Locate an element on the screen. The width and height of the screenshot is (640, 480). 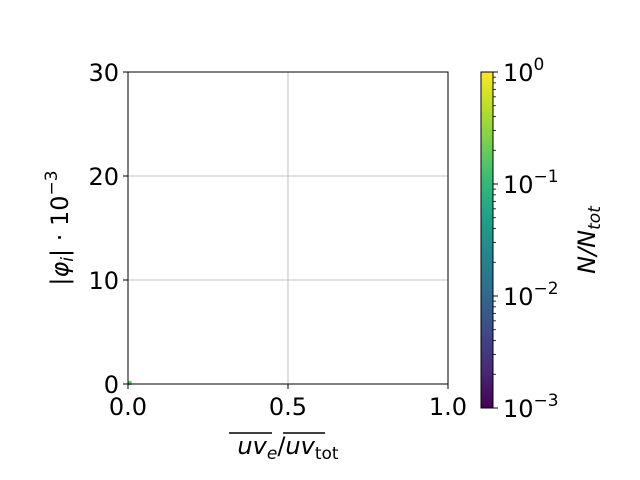
x-axis: 0.0 0.5 1.0 is located at coordinates (288, 402).